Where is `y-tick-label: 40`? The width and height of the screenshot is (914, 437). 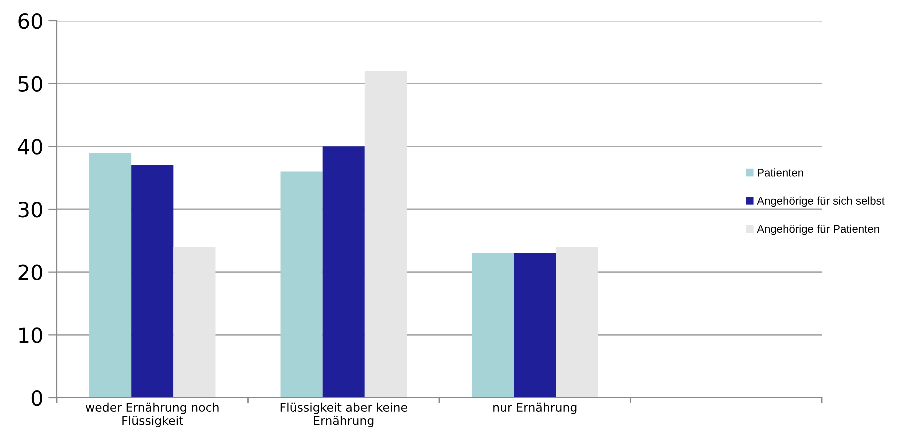 y-tick-label: 40 is located at coordinates (30, 147).